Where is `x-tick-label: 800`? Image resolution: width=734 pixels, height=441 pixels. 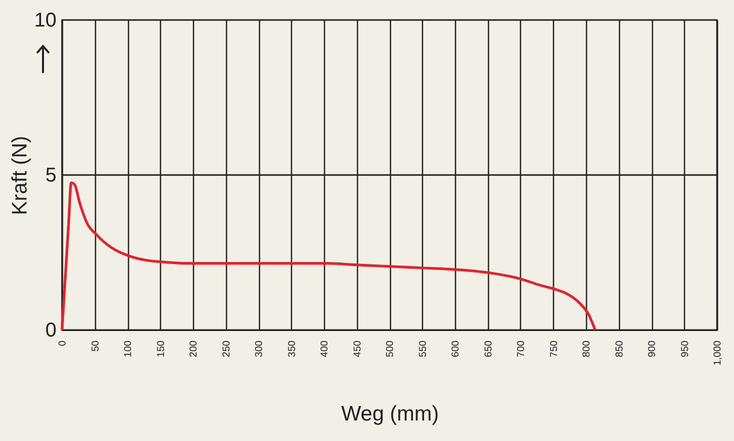 x-tick-label: 800 is located at coordinates (587, 349).